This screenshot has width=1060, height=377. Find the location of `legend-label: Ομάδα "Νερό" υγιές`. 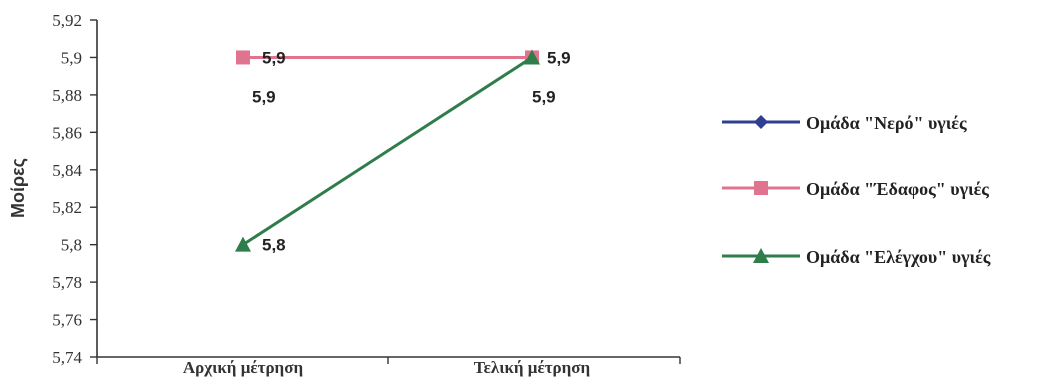

legend-label: Ομάδα "Νερό" υγιές is located at coordinates (886, 123).